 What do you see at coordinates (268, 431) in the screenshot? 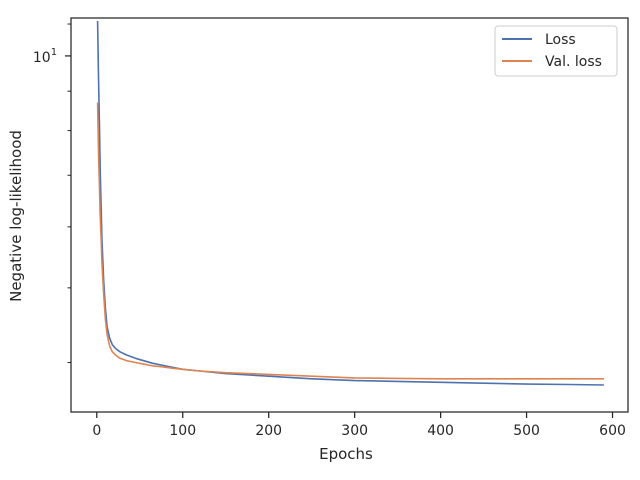
I see `x-tick-label: 200` at bounding box center [268, 431].